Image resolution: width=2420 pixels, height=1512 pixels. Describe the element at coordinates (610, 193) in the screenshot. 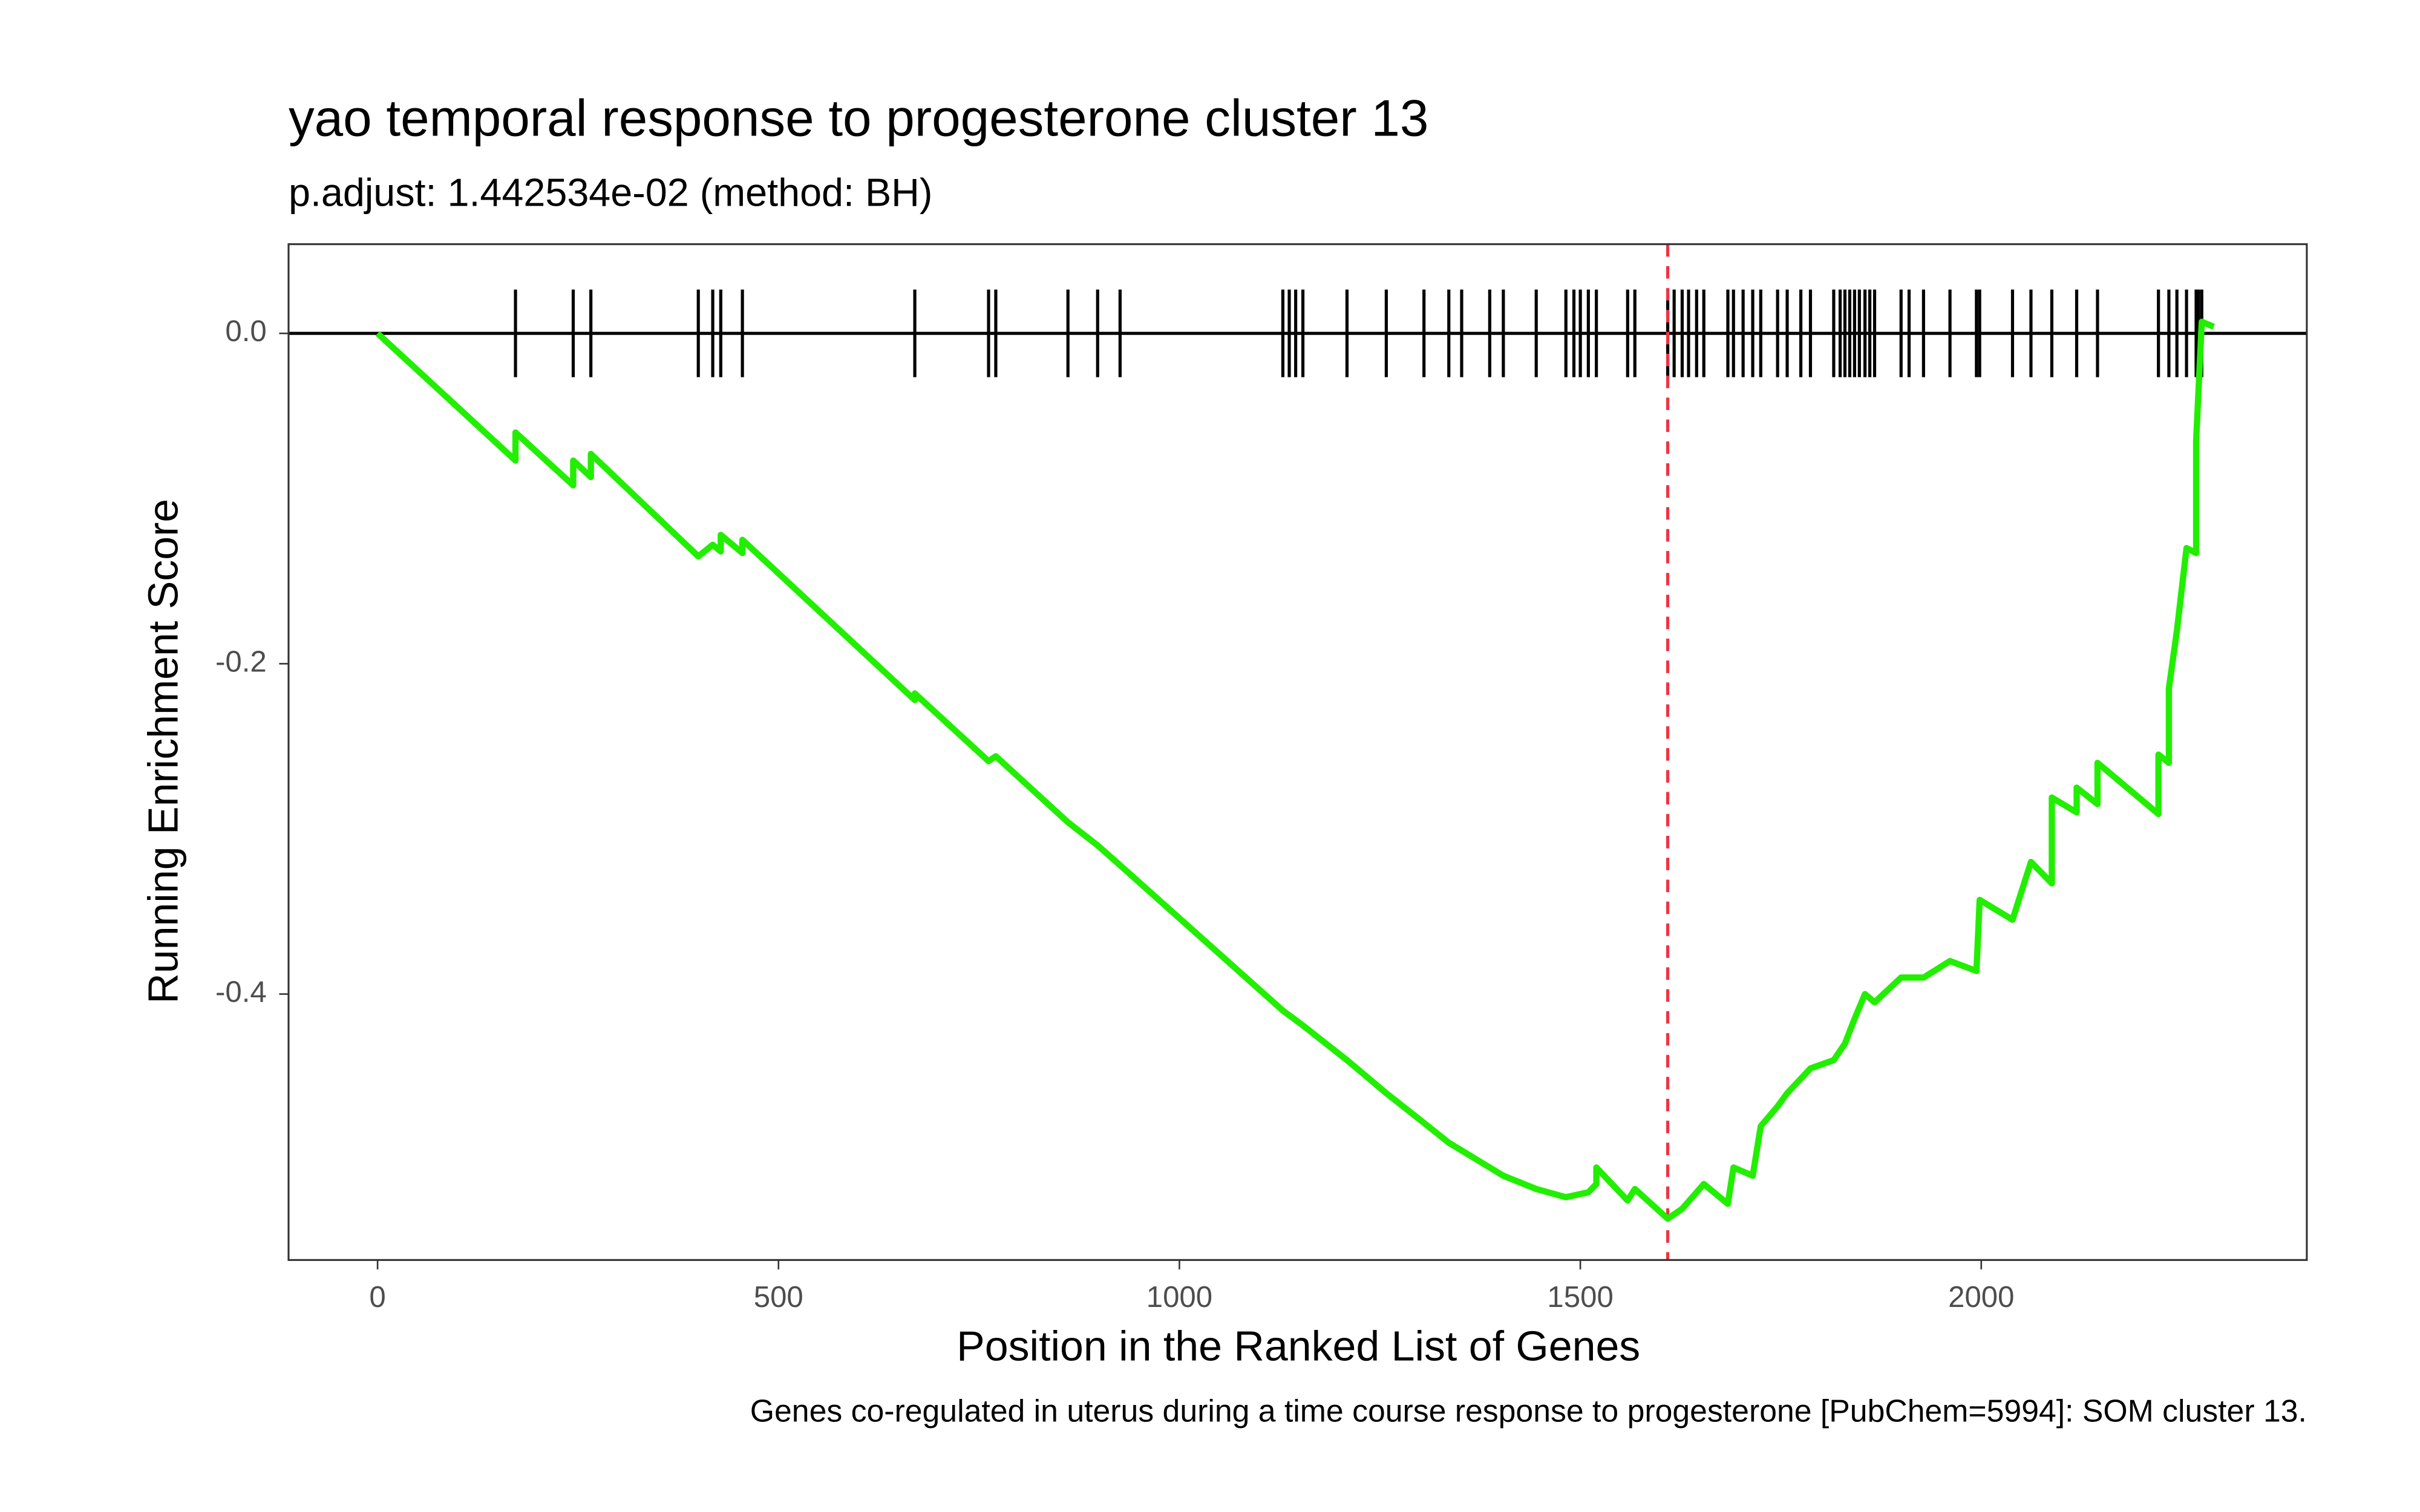

I see `chart-subtitle: p.adjust: 1.442534e-02 (method: BH)` at that location.